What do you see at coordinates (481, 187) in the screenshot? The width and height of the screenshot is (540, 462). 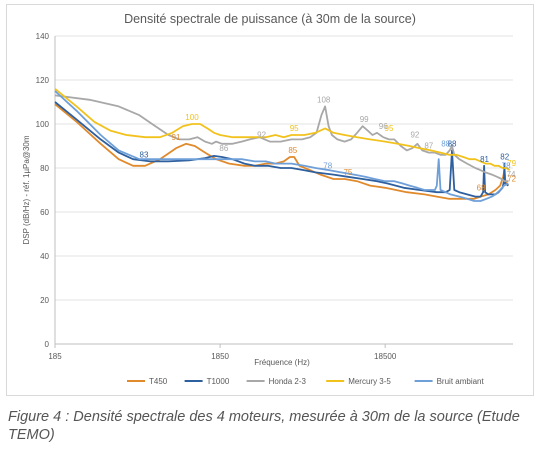 I see `data-label-15: 68` at bounding box center [481, 187].